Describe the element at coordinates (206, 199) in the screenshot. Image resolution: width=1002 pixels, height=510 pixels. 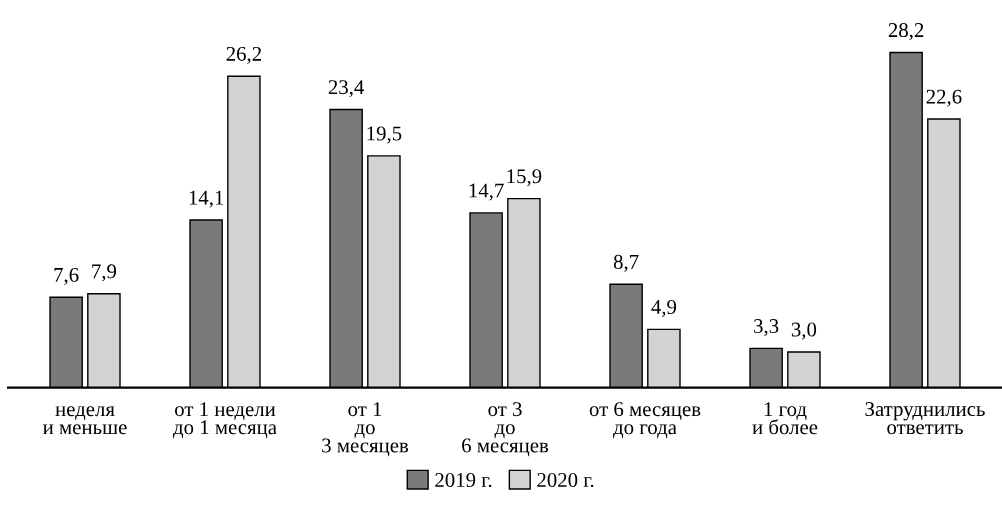
I see `data-label: 14,1` at that location.